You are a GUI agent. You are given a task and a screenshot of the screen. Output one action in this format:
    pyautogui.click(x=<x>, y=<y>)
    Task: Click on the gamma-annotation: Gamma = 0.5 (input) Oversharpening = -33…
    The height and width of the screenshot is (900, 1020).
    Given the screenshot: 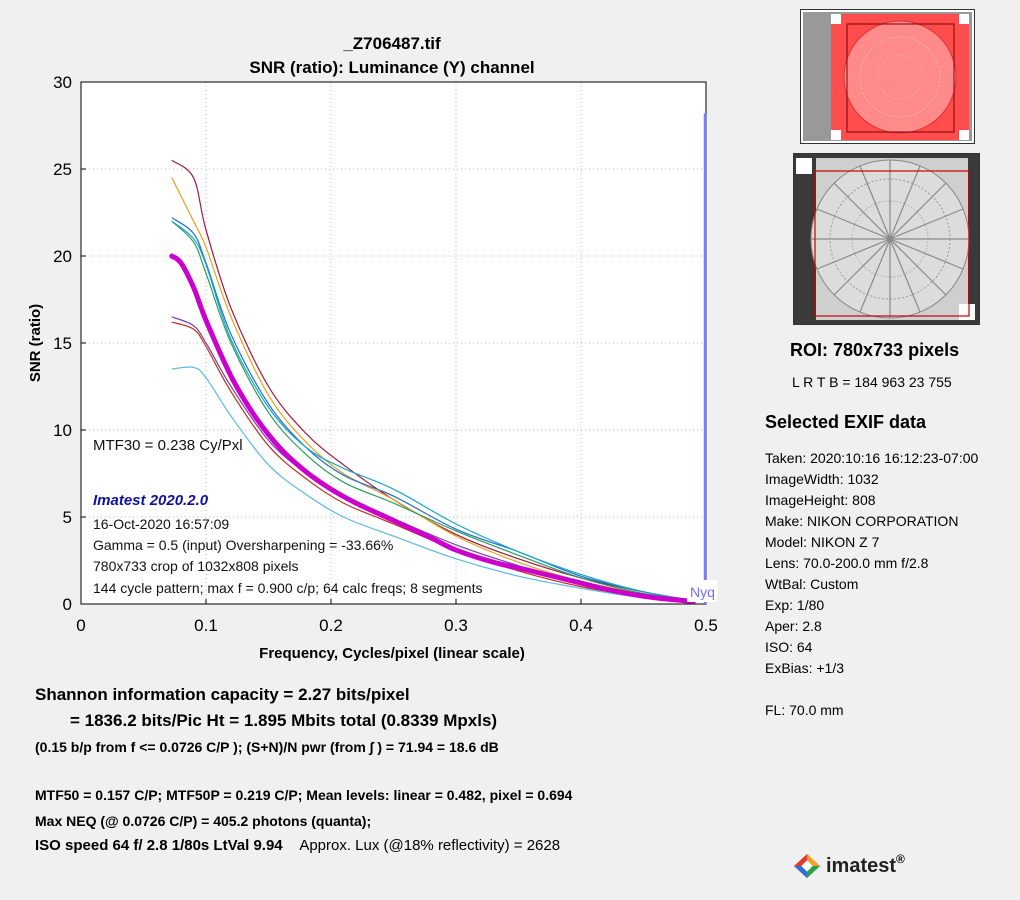 What is the action you would take?
    pyautogui.click(x=243, y=545)
    